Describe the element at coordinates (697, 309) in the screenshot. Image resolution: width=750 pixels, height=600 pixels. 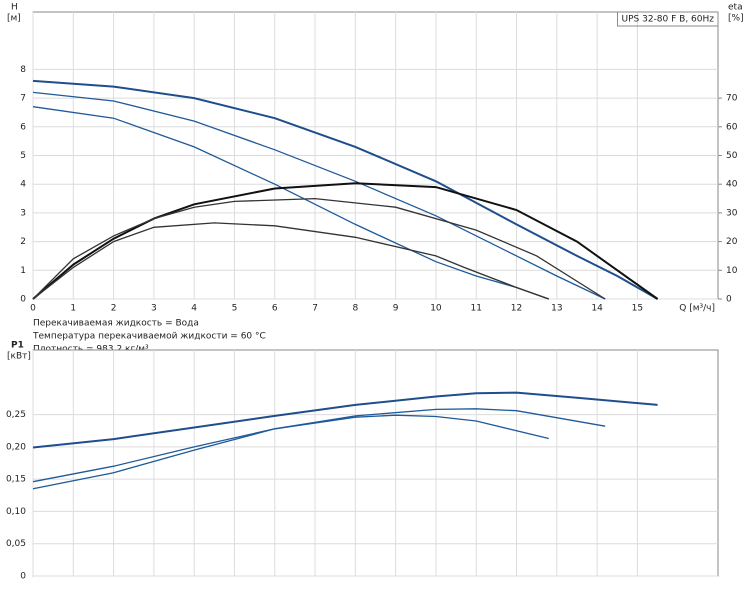
I see `x-label: Q [м³/ч]` at that location.